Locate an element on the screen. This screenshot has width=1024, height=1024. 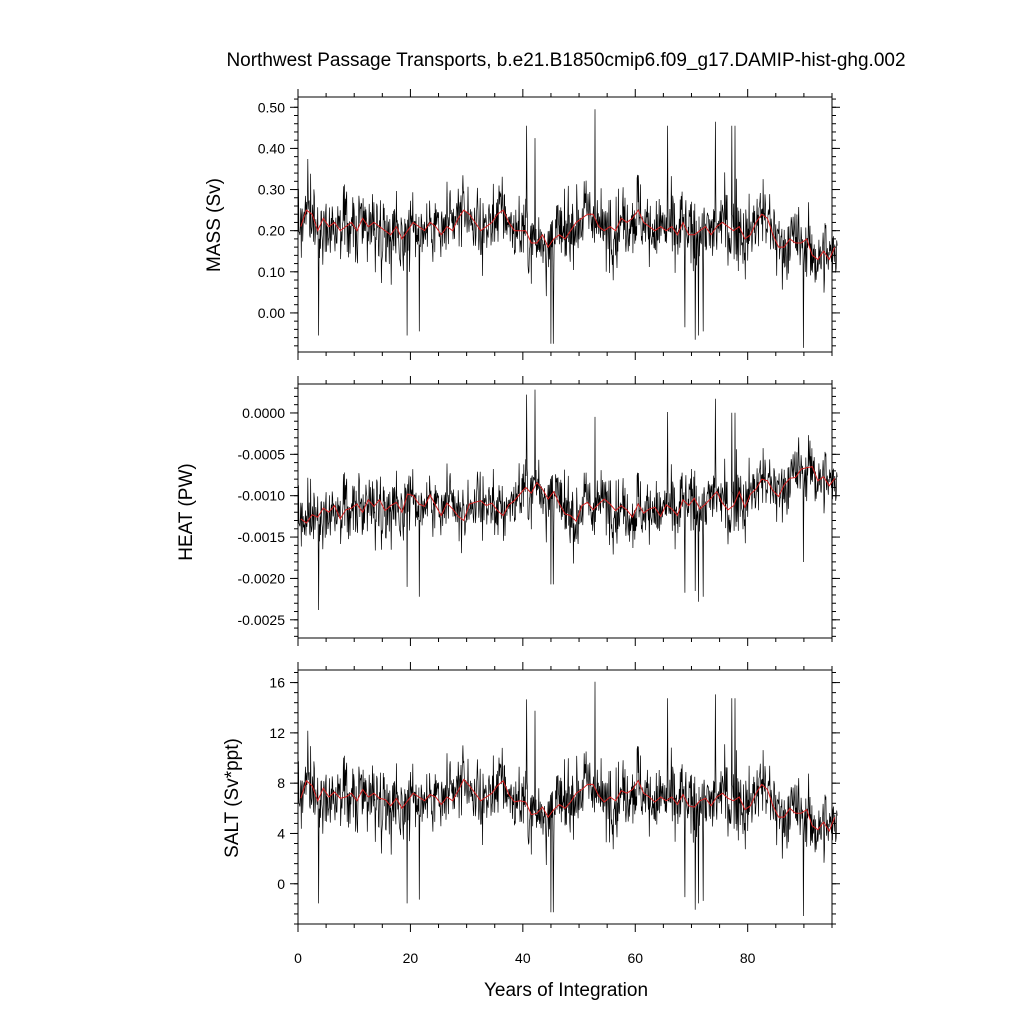
y-tick-label: 0 is located at coordinates (281, 884).